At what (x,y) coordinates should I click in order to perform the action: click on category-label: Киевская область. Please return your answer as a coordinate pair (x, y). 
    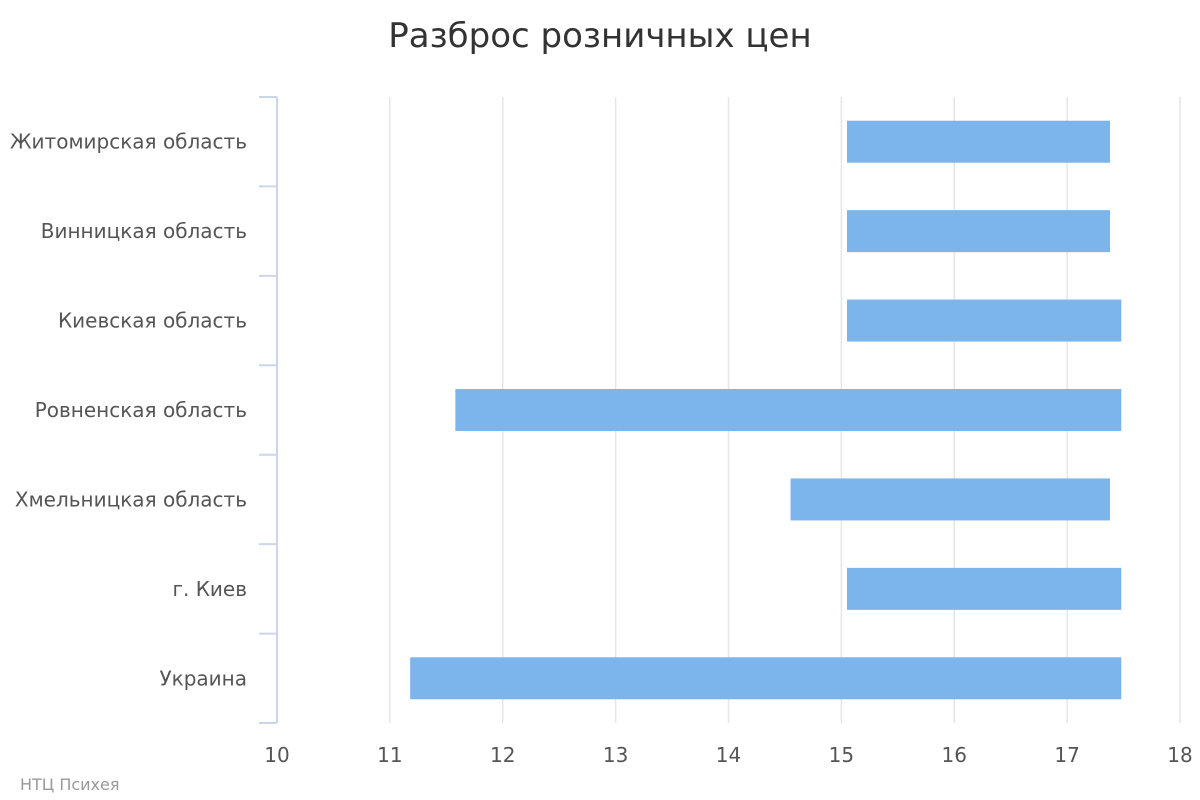
    Looking at the image, I should click on (152, 321).